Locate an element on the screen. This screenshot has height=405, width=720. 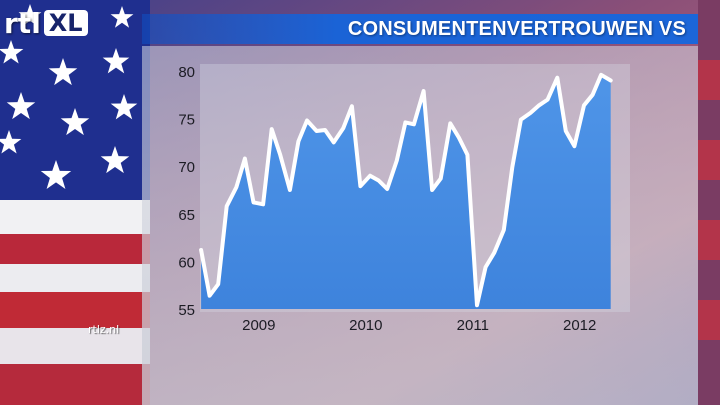
chart-title: CONSUMENTENVERTROUWEN VS is located at coordinates (516, 28).